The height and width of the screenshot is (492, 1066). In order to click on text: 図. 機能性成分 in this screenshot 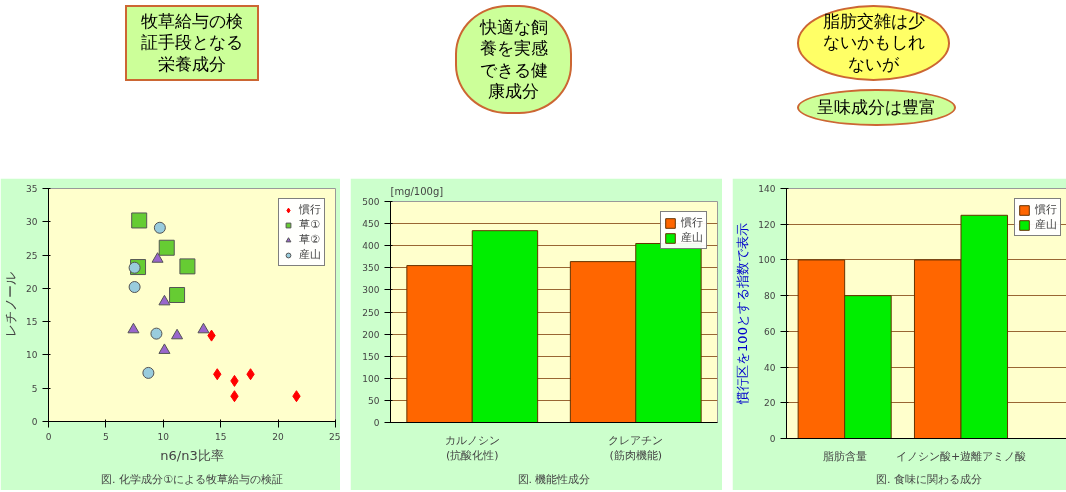, I will do `click(554, 479)`.